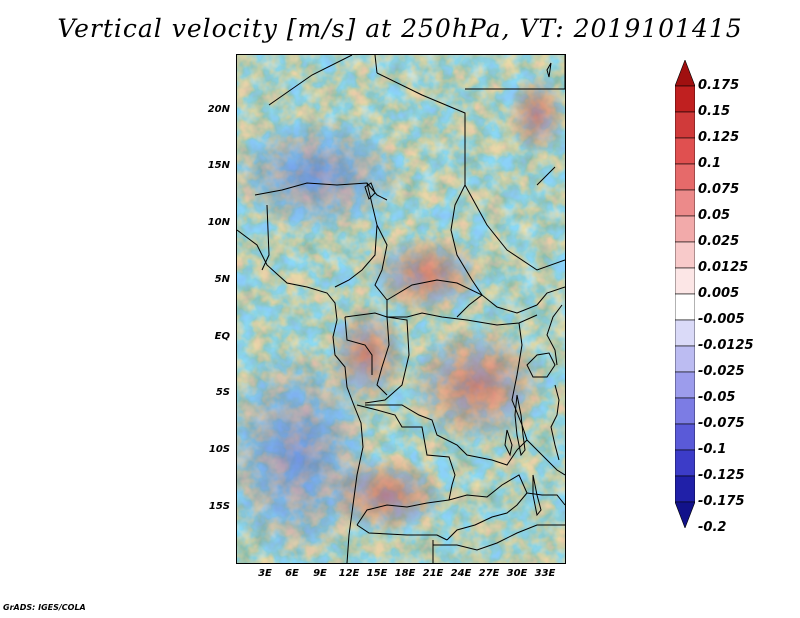 The image size is (800, 618). What do you see at coordinates (726, 345) in the screenshot?
I see `colorbar-label: -0.0125` at bounding box center [726, 345].